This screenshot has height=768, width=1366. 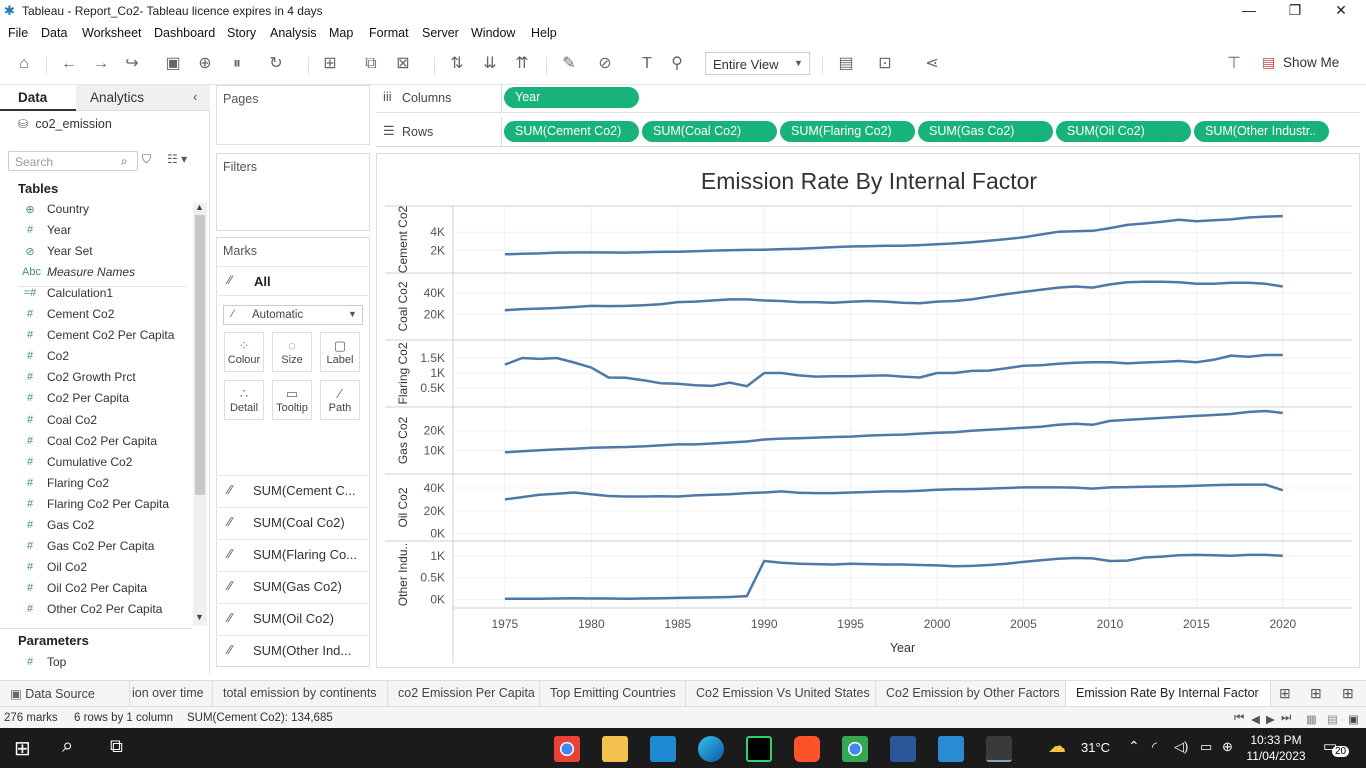 I want to click on tab-sheet: Co2 Emission by Other Factors, so click(x=971, y=693).